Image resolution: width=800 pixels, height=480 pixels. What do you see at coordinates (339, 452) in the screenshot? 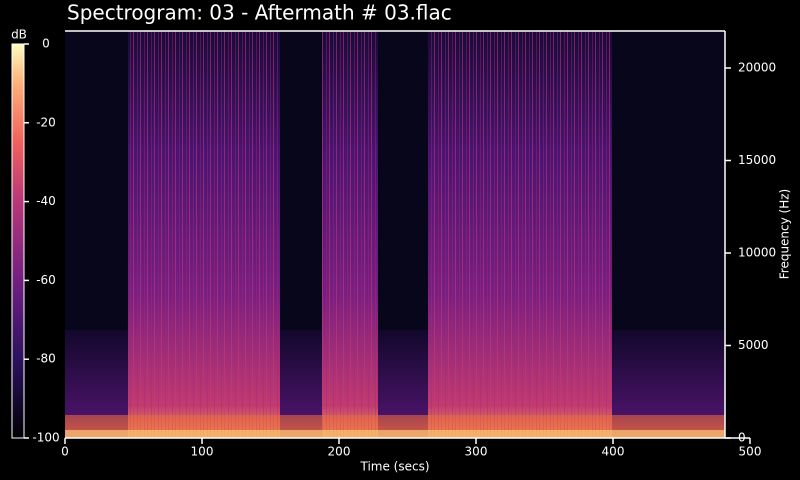
I see `x-tick-label: 200` at bounding box center [339, 452].